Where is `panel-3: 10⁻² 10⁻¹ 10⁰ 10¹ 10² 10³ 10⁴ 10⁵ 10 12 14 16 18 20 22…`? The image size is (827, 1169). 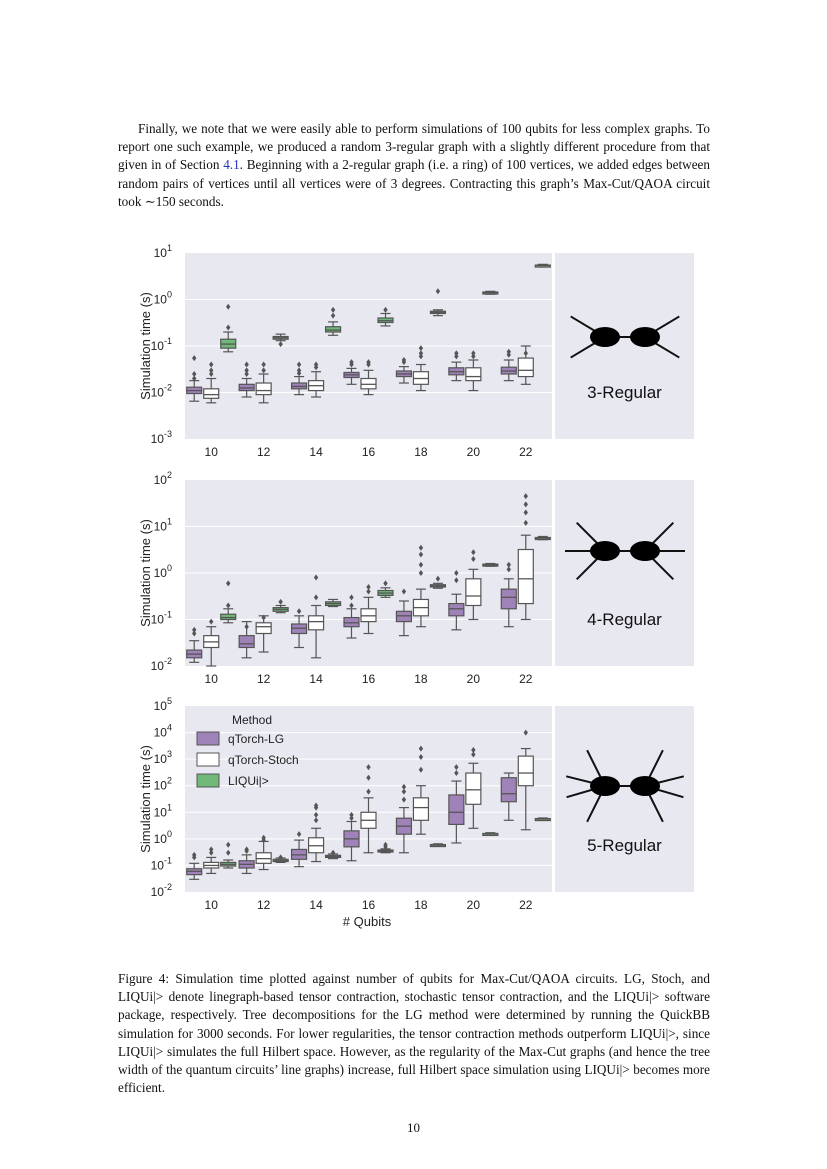
panel-3: 10⁻² 10⁻¹ 10⁰ 10¹ 10² 10³ 10⁴ 10⁵ 10 12 14 16 18 20 22… is located at coordinates (416, 804).